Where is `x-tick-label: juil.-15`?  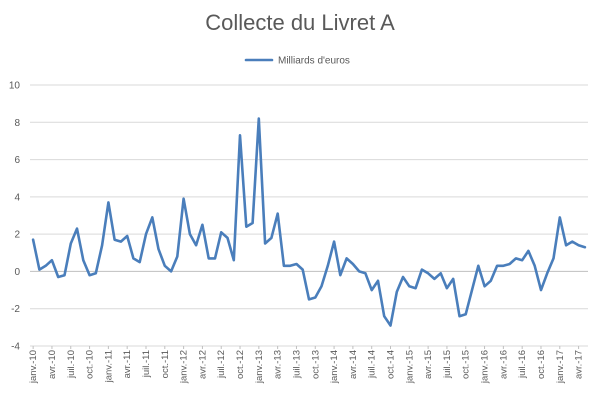 x-tick-label: juil.-15 is located at coordinates (447, 364).